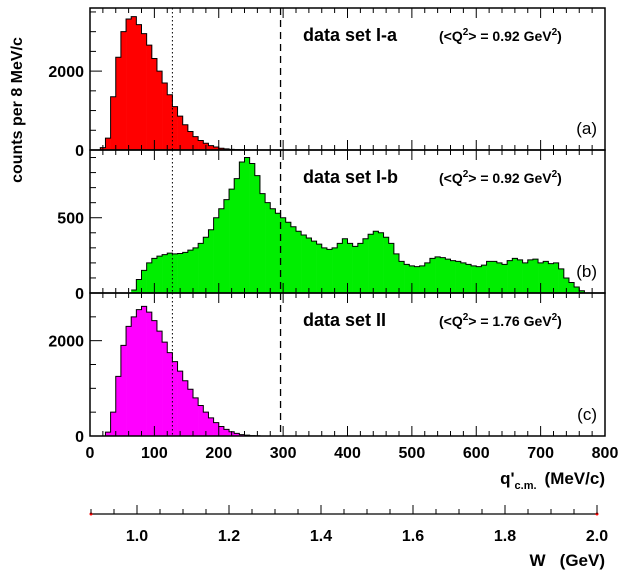 The height and width of the screenshot is (571, 631). I want to click on q-axis: 0 100 200 300 400 500 600 700 800 q'c.m. (MeV/c), so click(352, 468).